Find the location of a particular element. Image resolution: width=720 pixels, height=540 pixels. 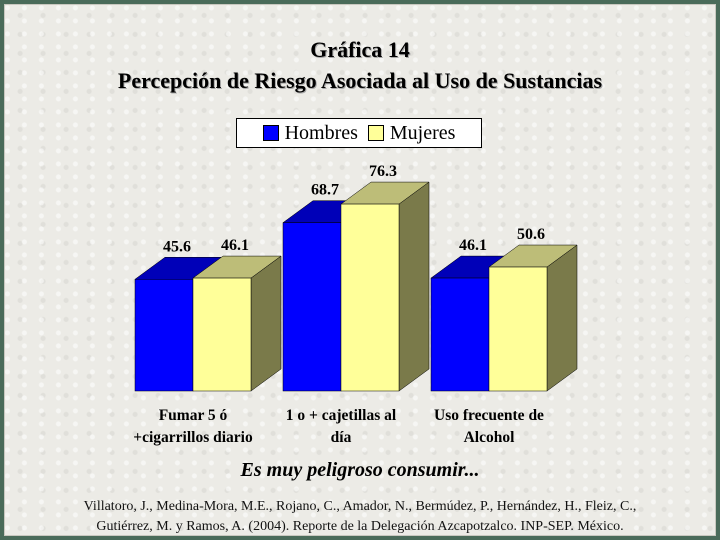

legend-swatch-mujeres is located at coordinates (375, 133).